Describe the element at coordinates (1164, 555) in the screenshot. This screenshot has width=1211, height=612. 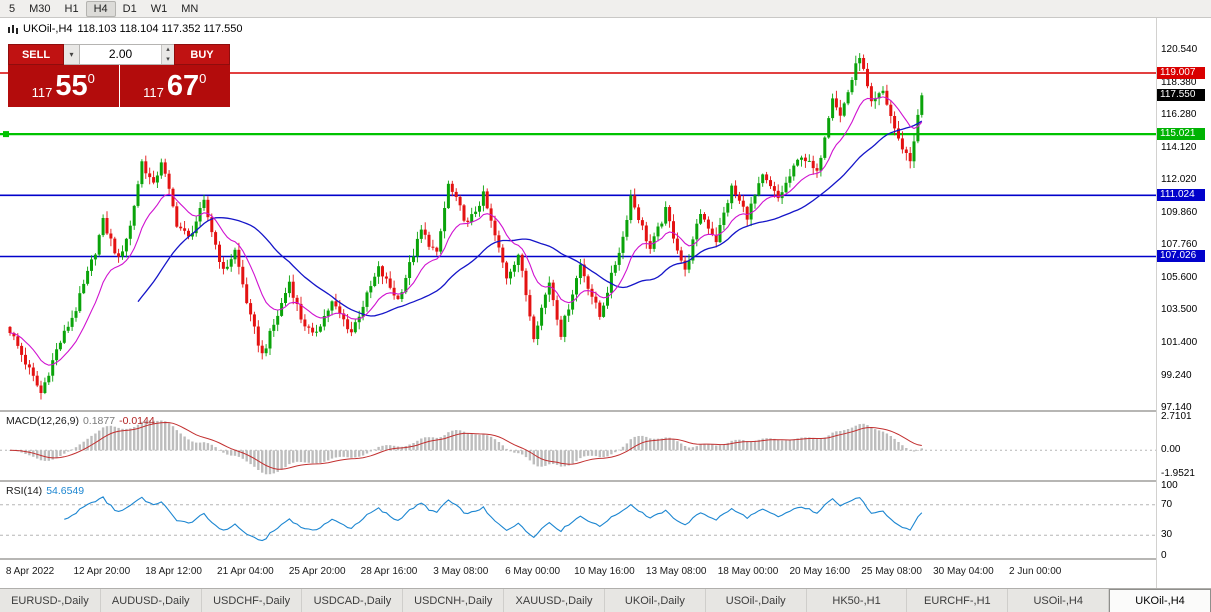
I see `axis-label: 0` at that location.